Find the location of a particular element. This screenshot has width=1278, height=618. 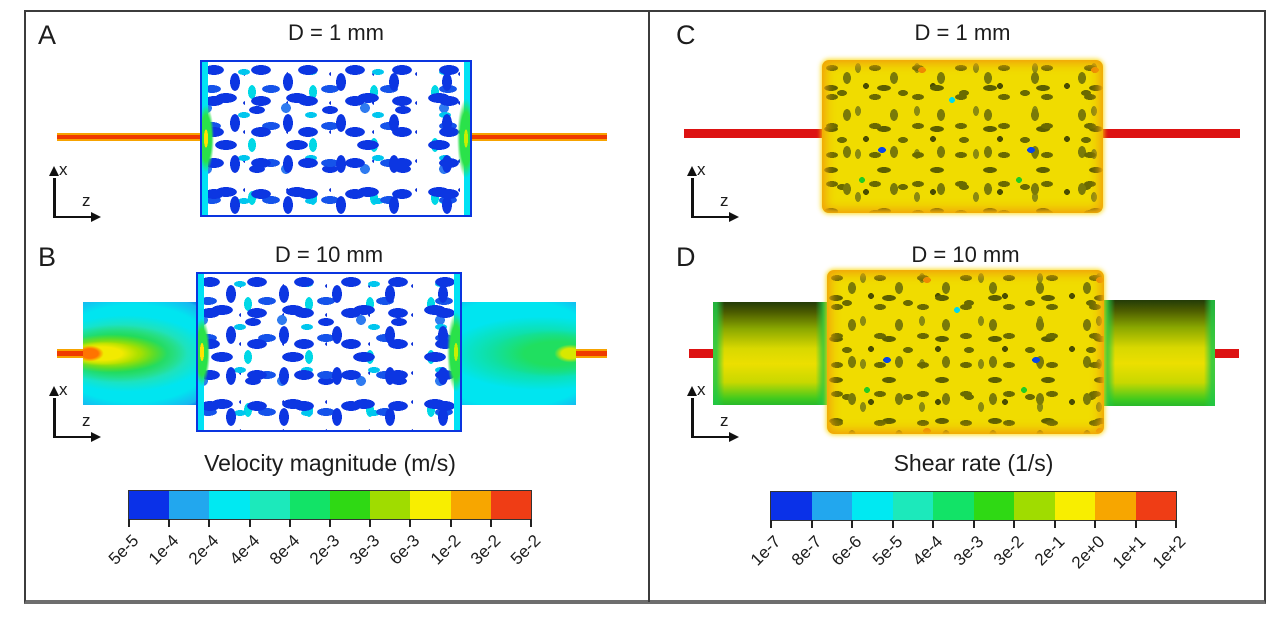

shear-colorbar-title: Shear rate (1/s) is located at coordinates (973, 463).